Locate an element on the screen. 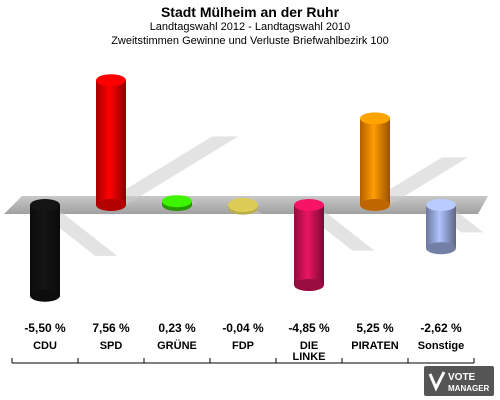 The width and height of the screenshot is (500, 400). value-label: -4,85 % is located at coordinates (309, 328).